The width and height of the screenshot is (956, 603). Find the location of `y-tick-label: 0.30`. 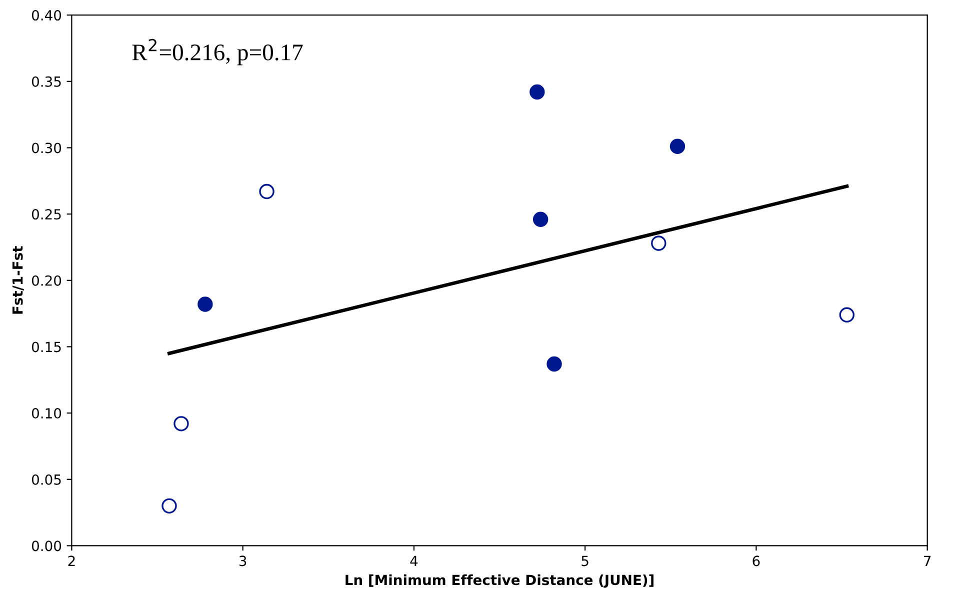

y-tick-label: 0.30 is located at coordinates (47, 148).